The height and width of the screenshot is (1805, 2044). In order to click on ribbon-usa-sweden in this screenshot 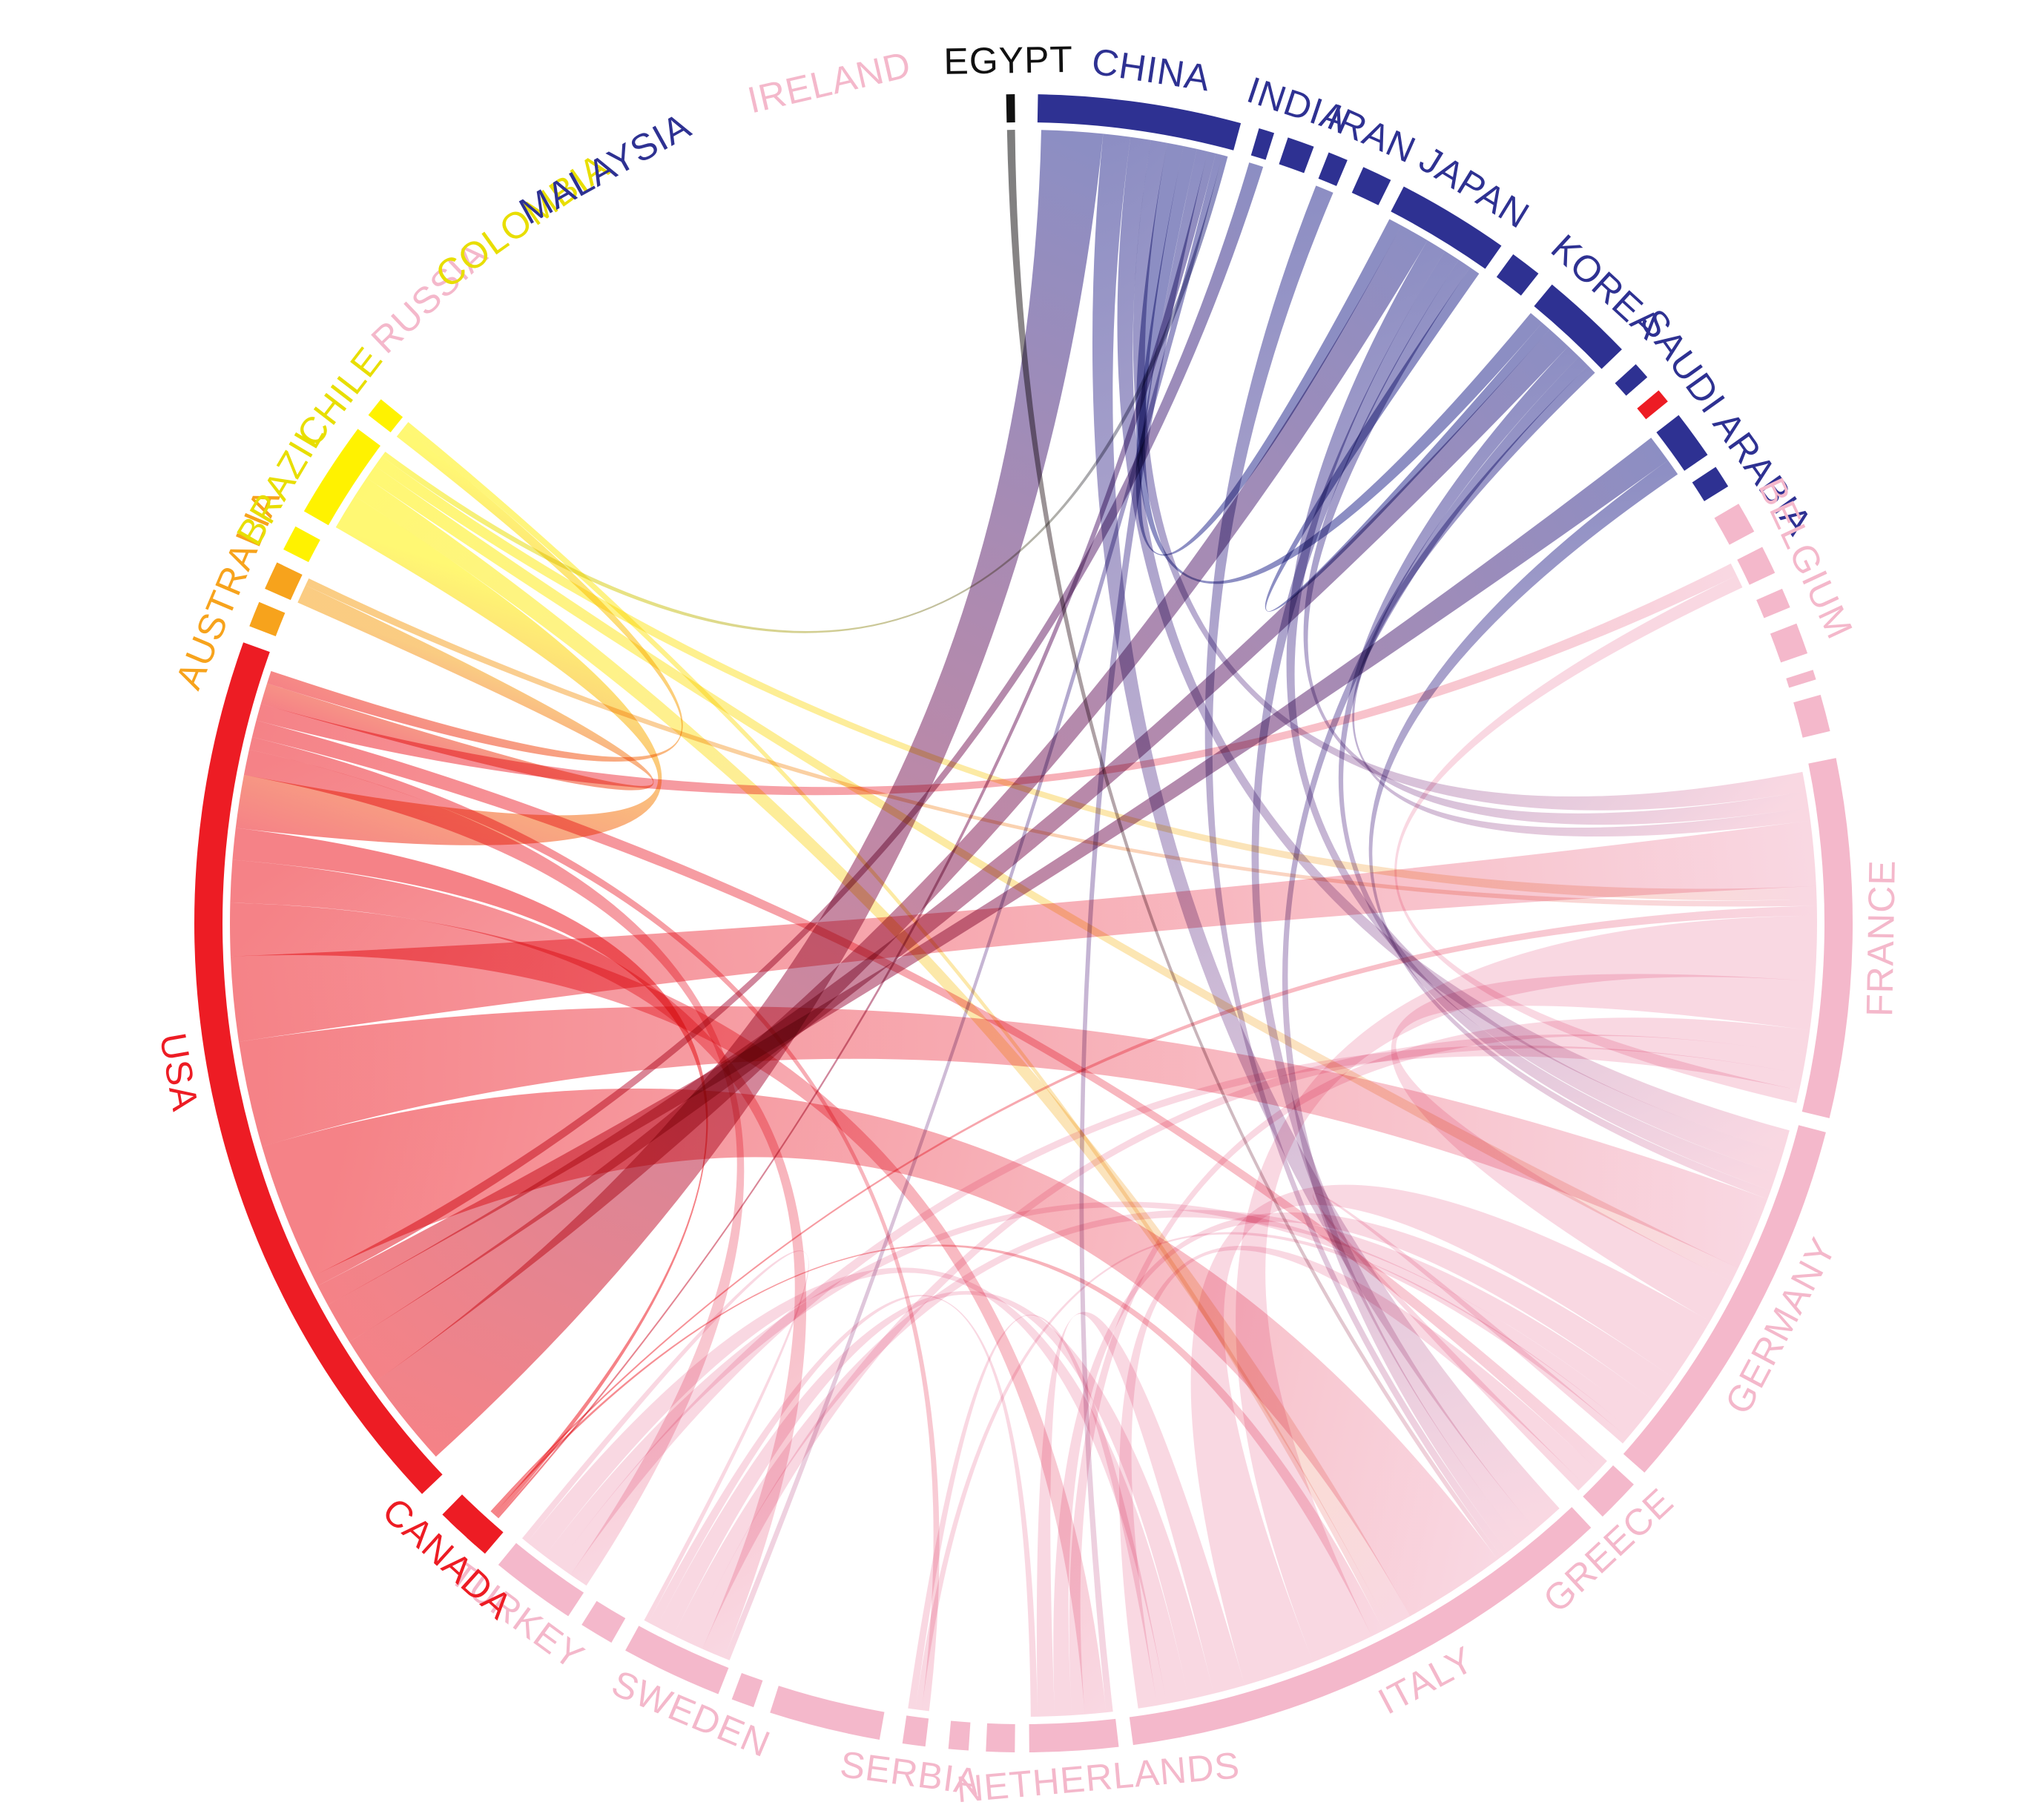, I will do `click(519, 1258)`.